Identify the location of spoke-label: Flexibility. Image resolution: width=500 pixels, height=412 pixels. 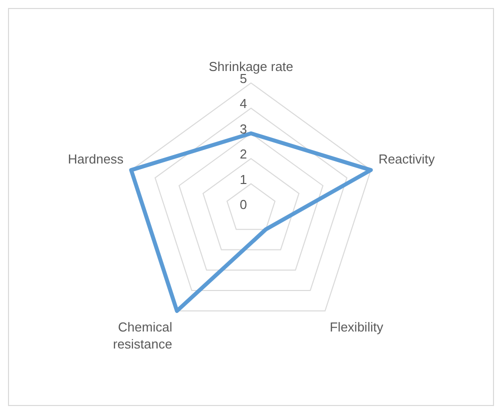
(357, 326).